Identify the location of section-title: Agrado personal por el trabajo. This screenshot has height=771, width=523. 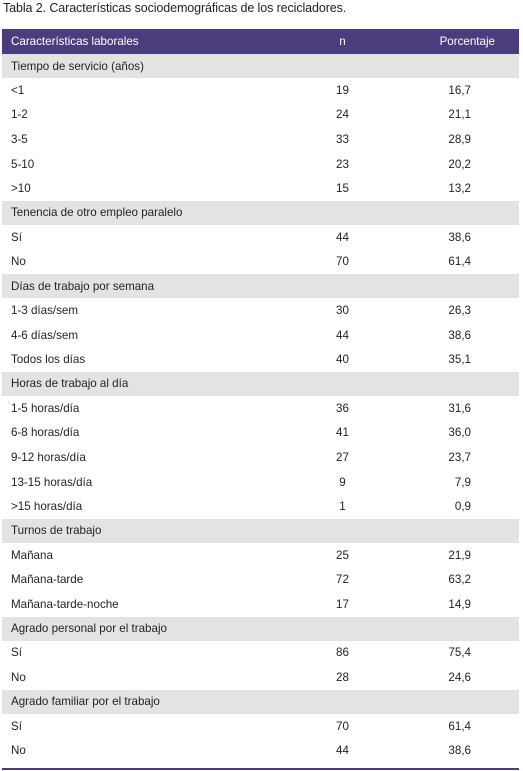
(89, 629).